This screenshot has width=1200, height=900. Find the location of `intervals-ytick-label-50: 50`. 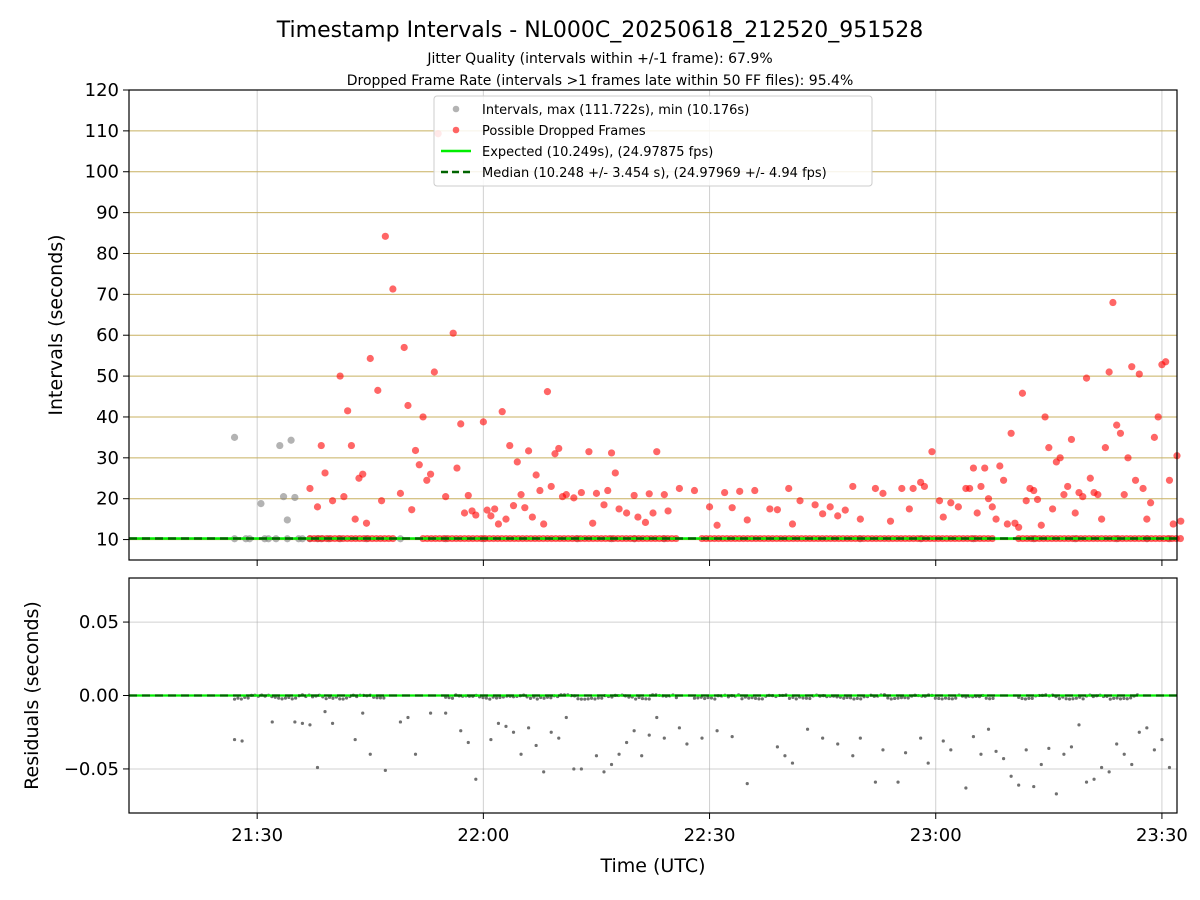

intervals-ytick-label-50: 50 is located at coordinates (107, 376).